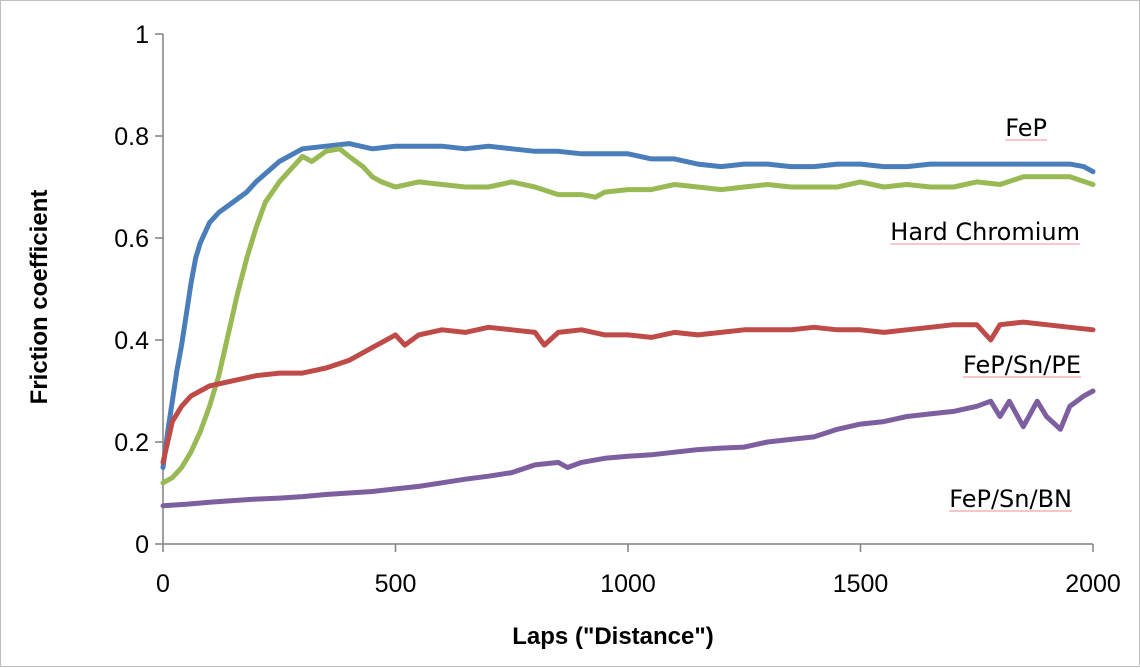  What do you see at coordinates (142, 35) in the screenshot?
I see `y-tick-label: 1` at bounding box center [142, 35].